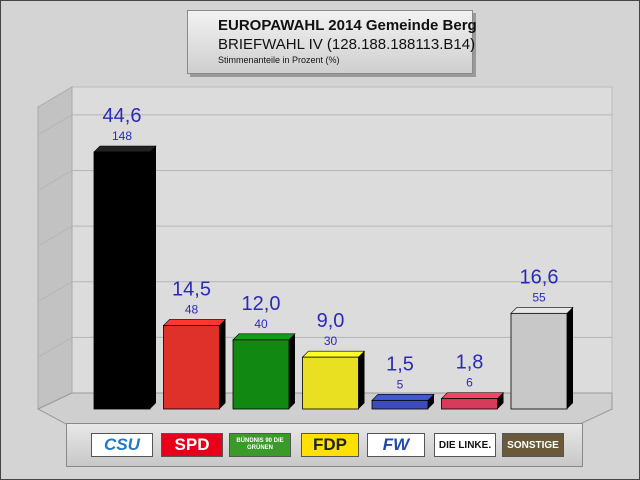 Image resolution: width=640 pixels, height=480 pixels. I want to click on party-logo-1: CSU, so click(122, 445).